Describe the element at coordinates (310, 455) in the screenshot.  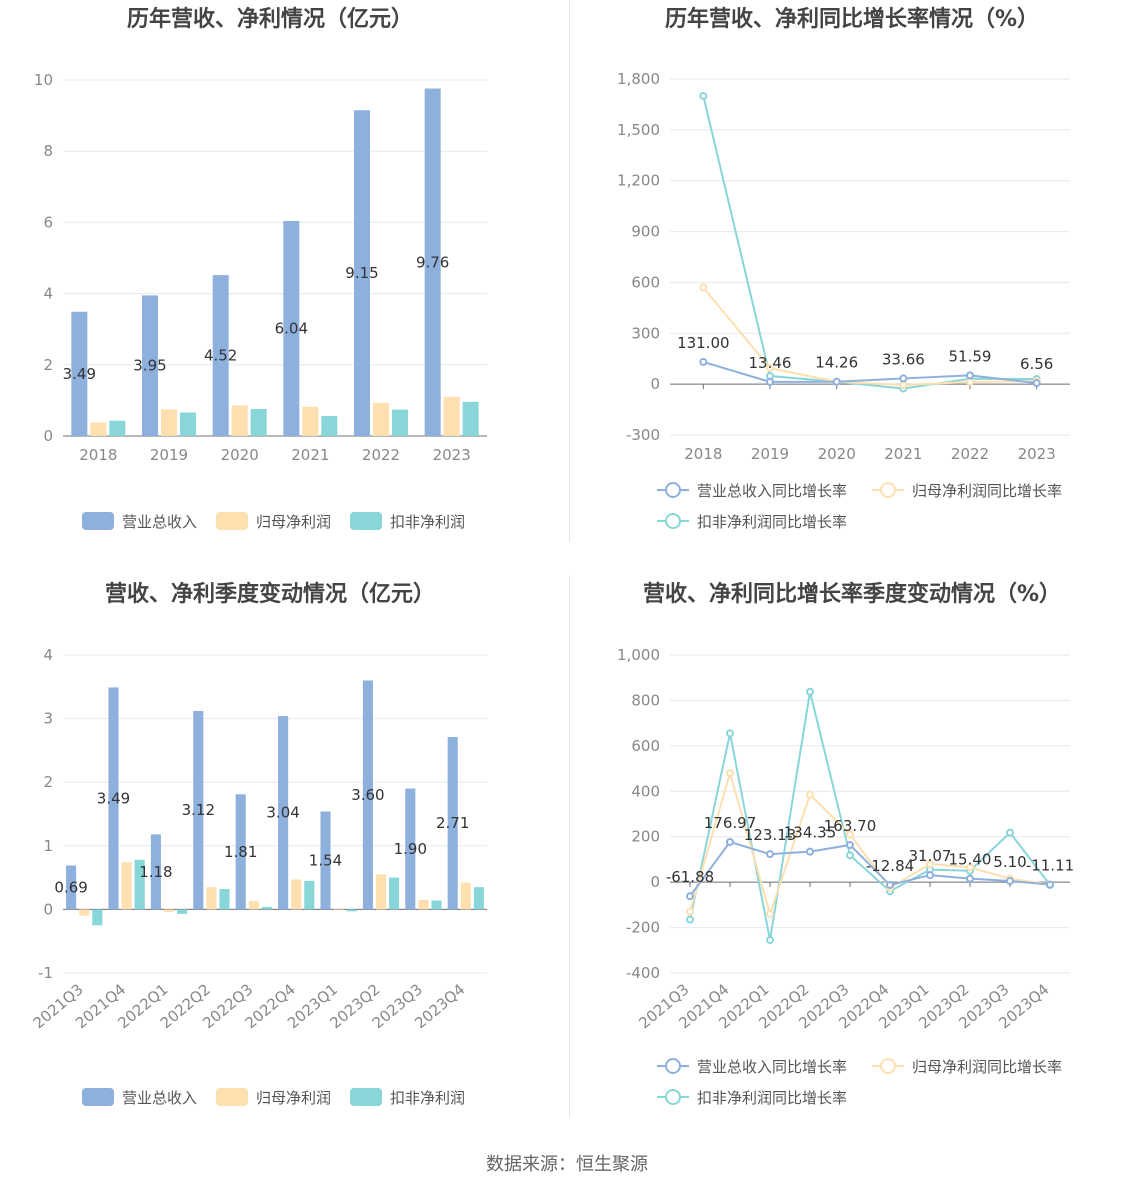
I see `x-tick-label: 2021` at that location.